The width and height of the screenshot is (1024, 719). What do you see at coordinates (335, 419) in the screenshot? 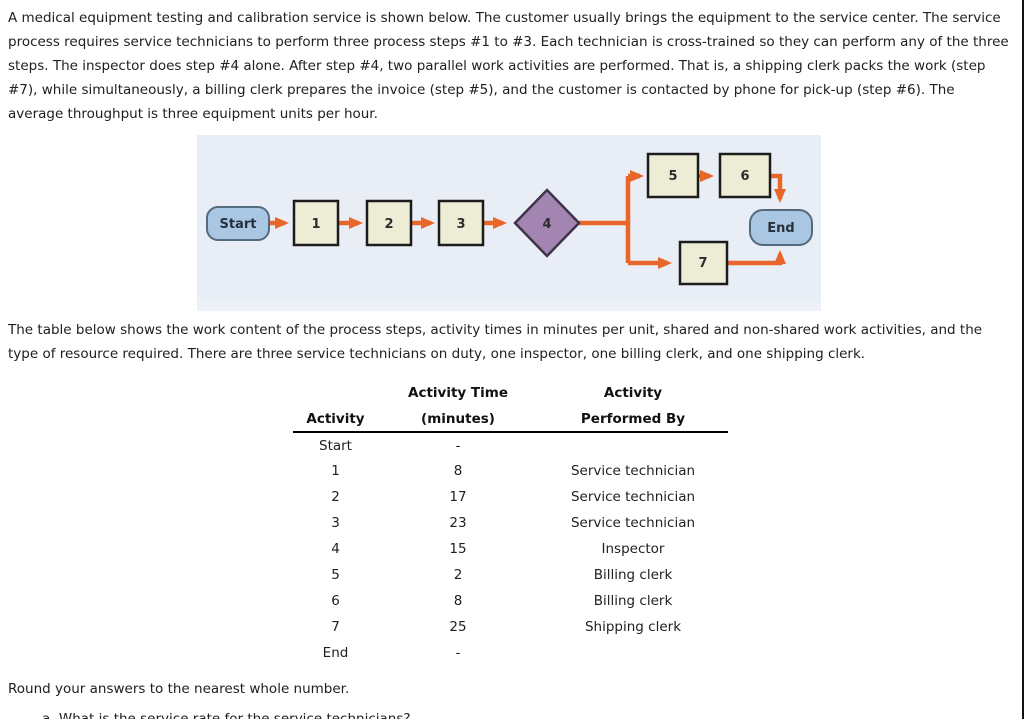
I see `activity-header: Activity` at bounding box center [335, 419].